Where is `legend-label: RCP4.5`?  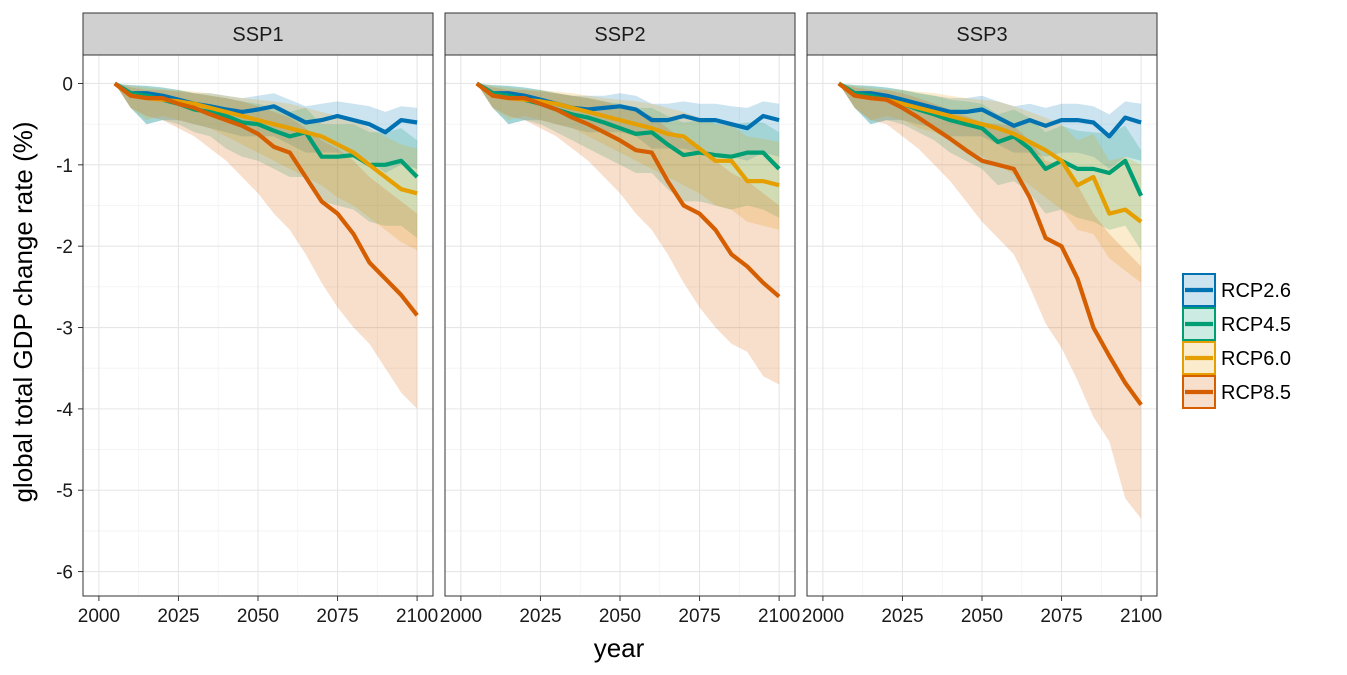 legend-label: RCP4.5 is located at coordinates (1256, 325).